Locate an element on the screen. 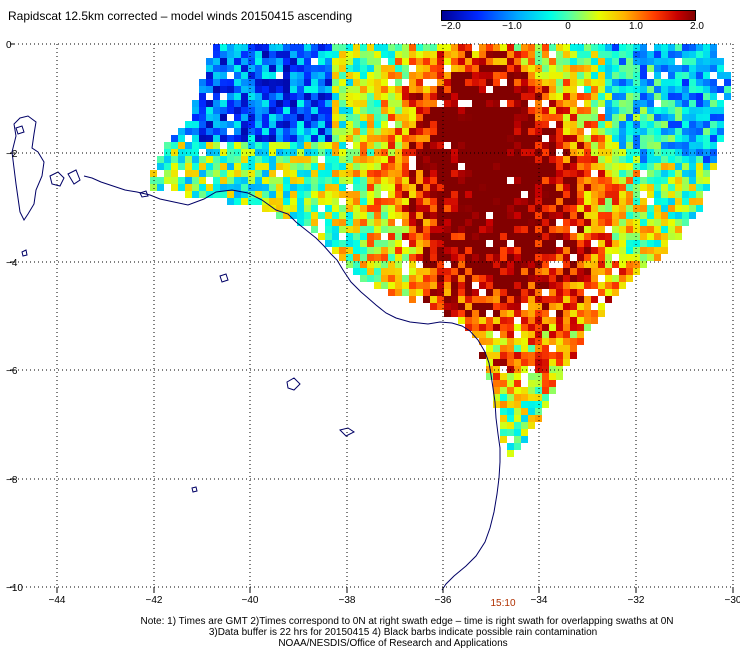 The image size is (740, 650). coastline-islet-b is located at coordinates (57, 179).